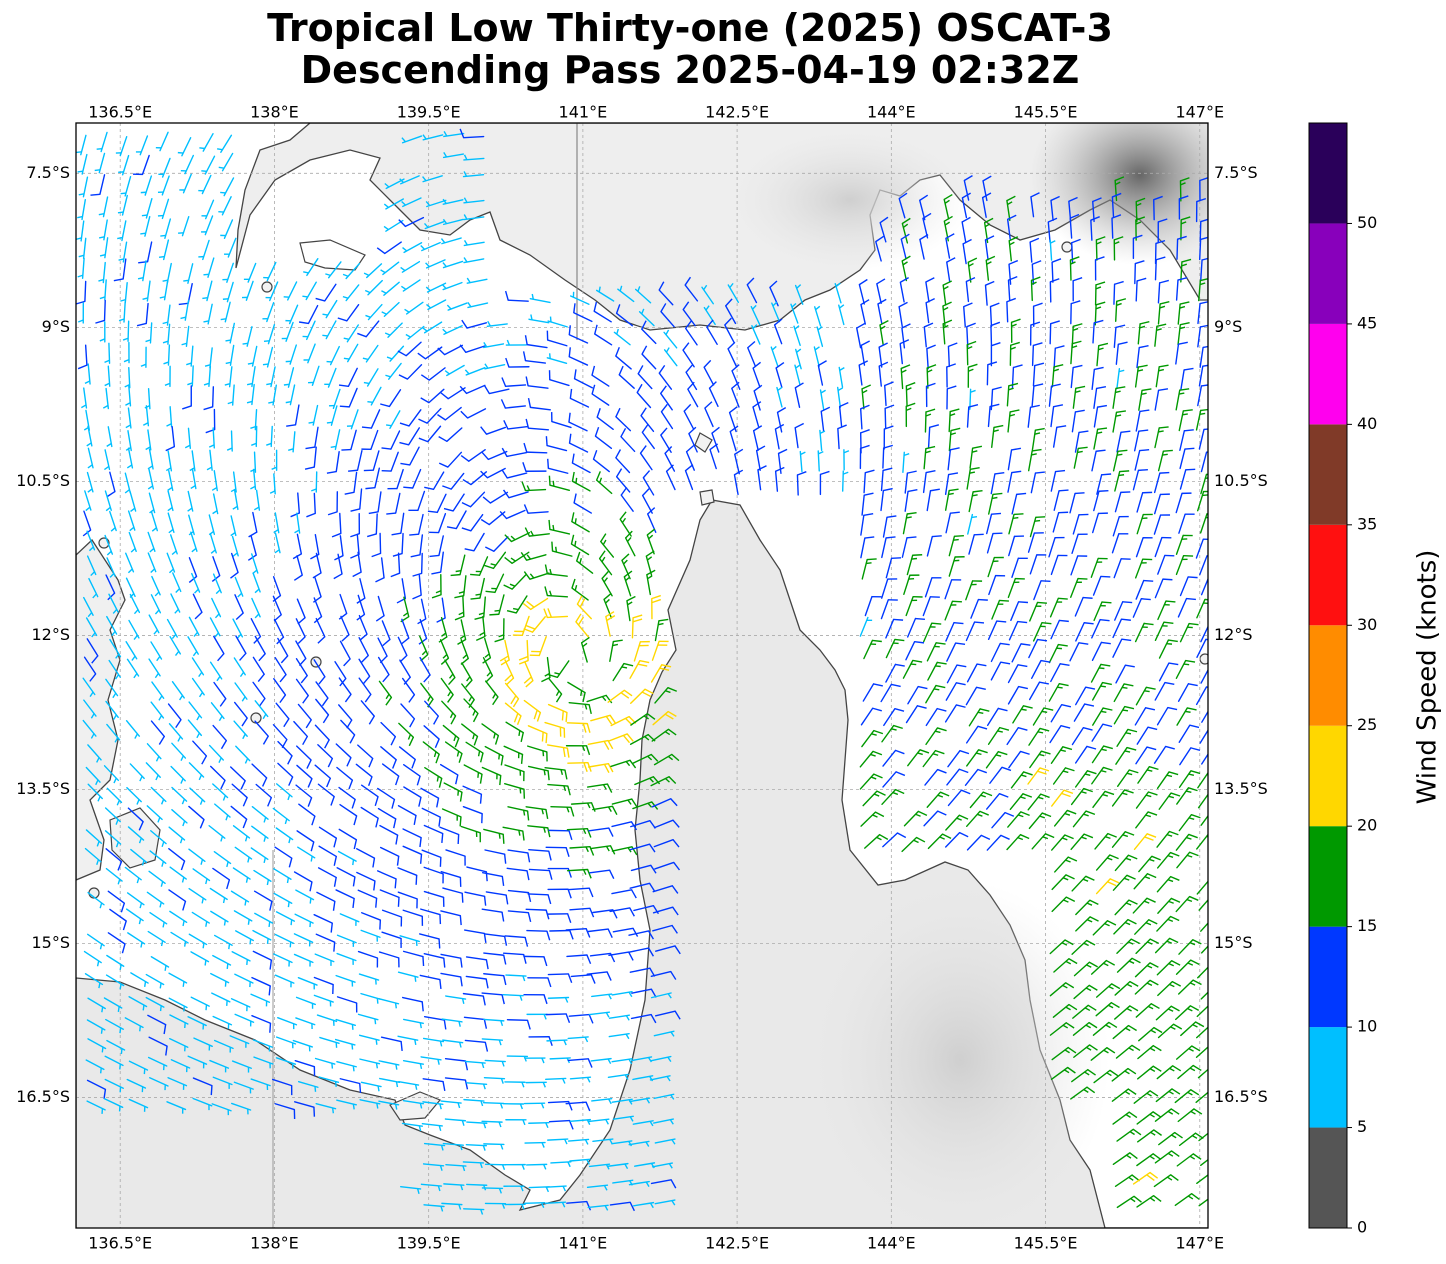 This screenshot has width=1446, height=1264. Describe the element at coordinates (583, 1243) in the screenshot. I see `lon-tick-label-bottom: 141°E` at that location.